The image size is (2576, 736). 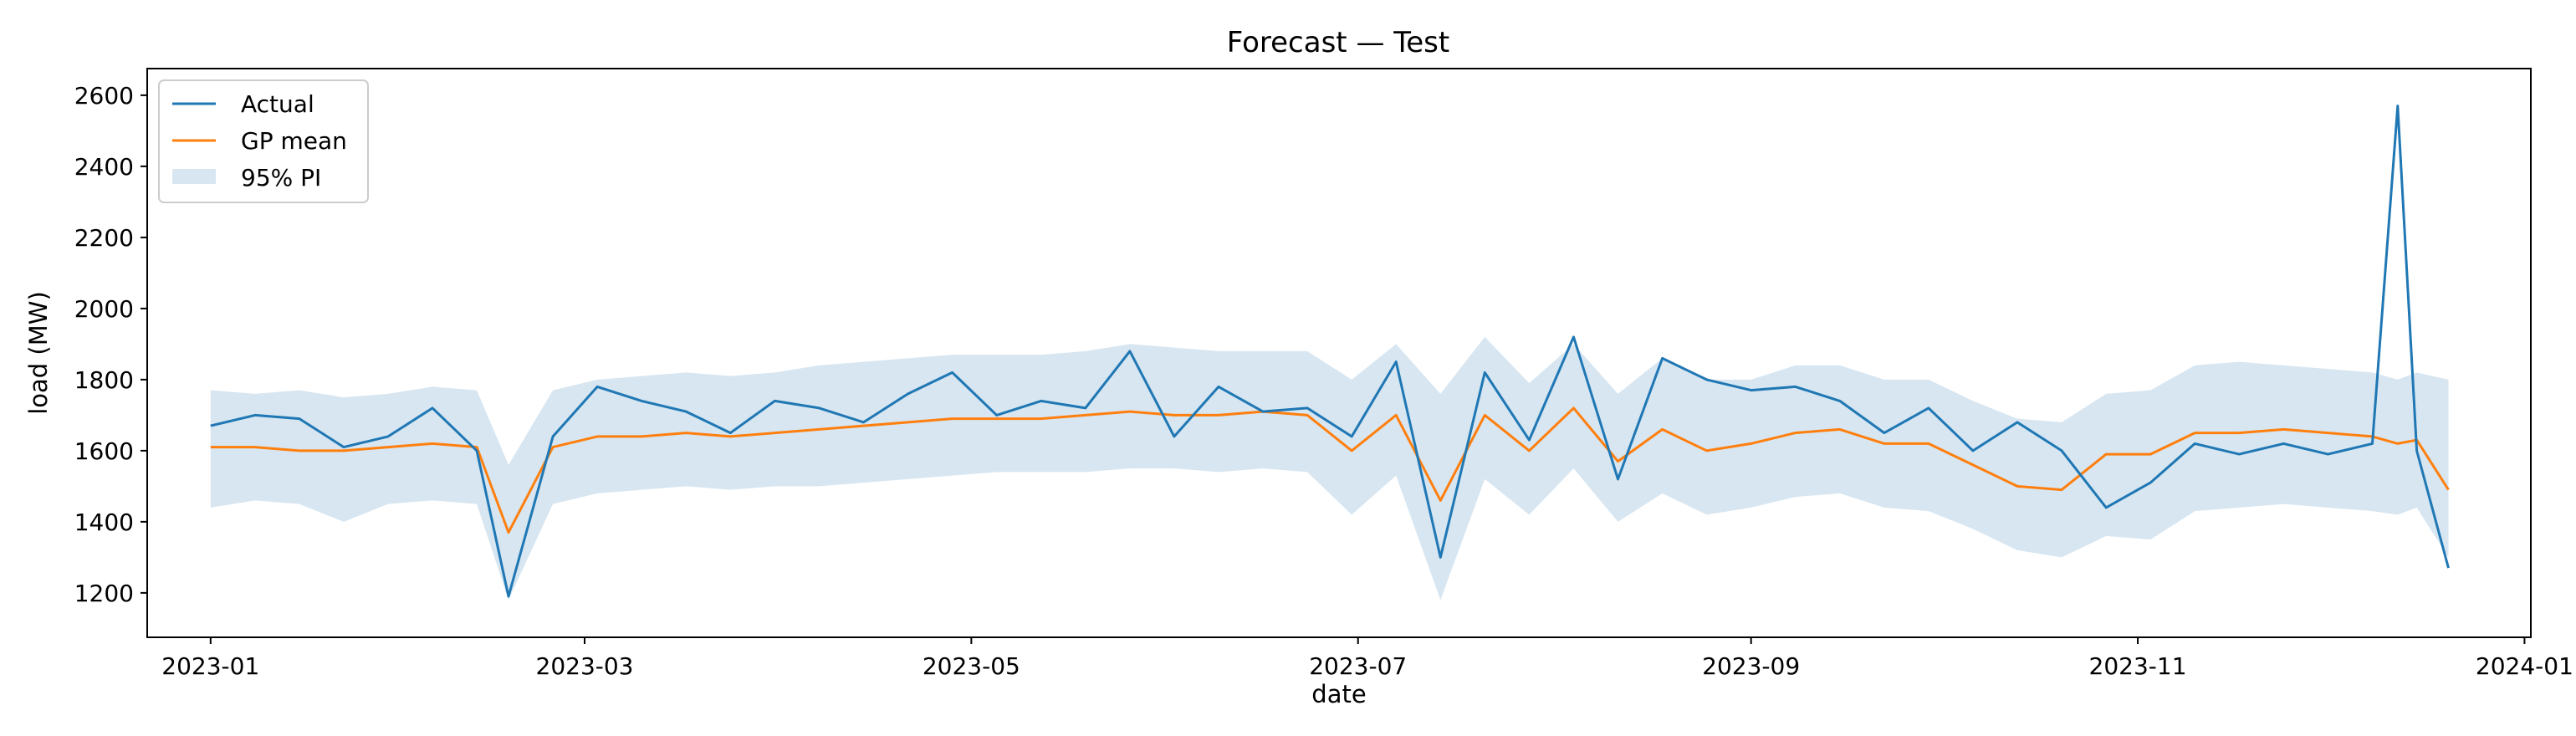 What do you see at coordinates (38, 353) in the screenshot?
I see `y-axis-label: load (MW)` at bounding box center [38, 353].